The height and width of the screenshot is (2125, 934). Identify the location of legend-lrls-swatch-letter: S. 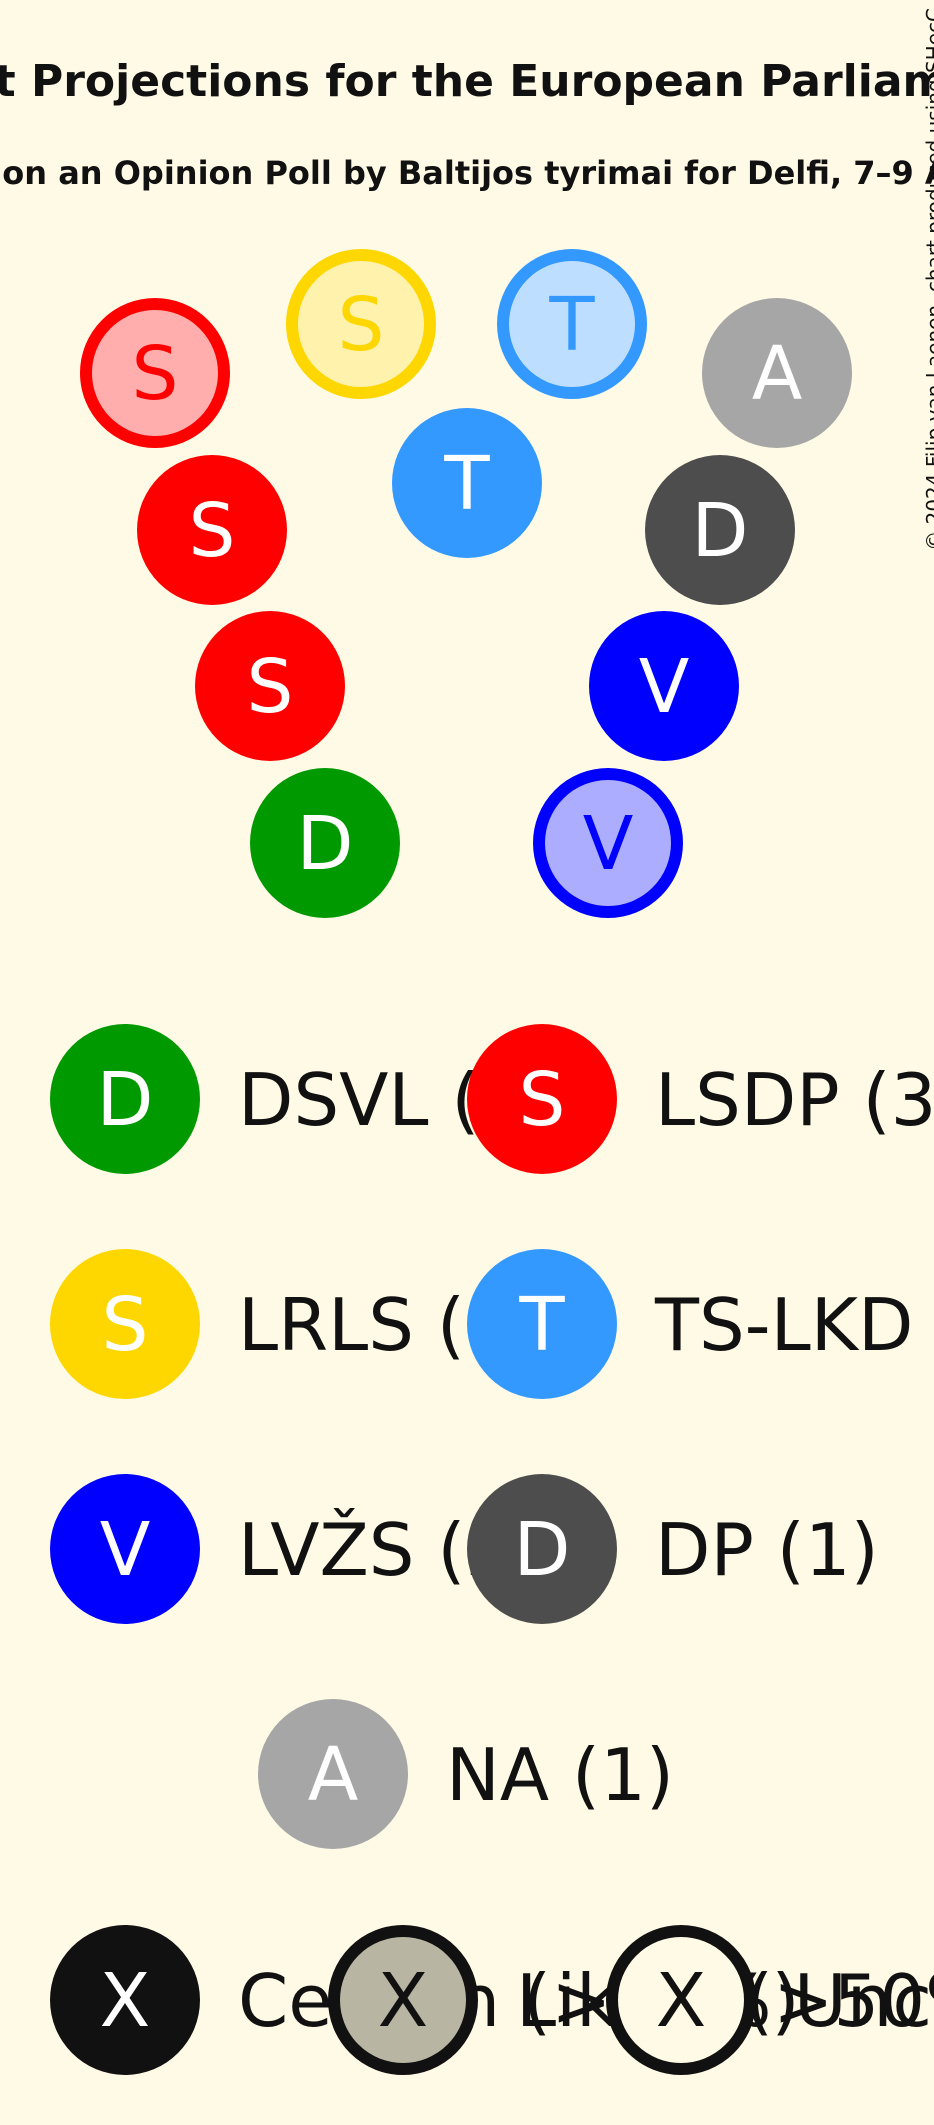
(125, 1325).